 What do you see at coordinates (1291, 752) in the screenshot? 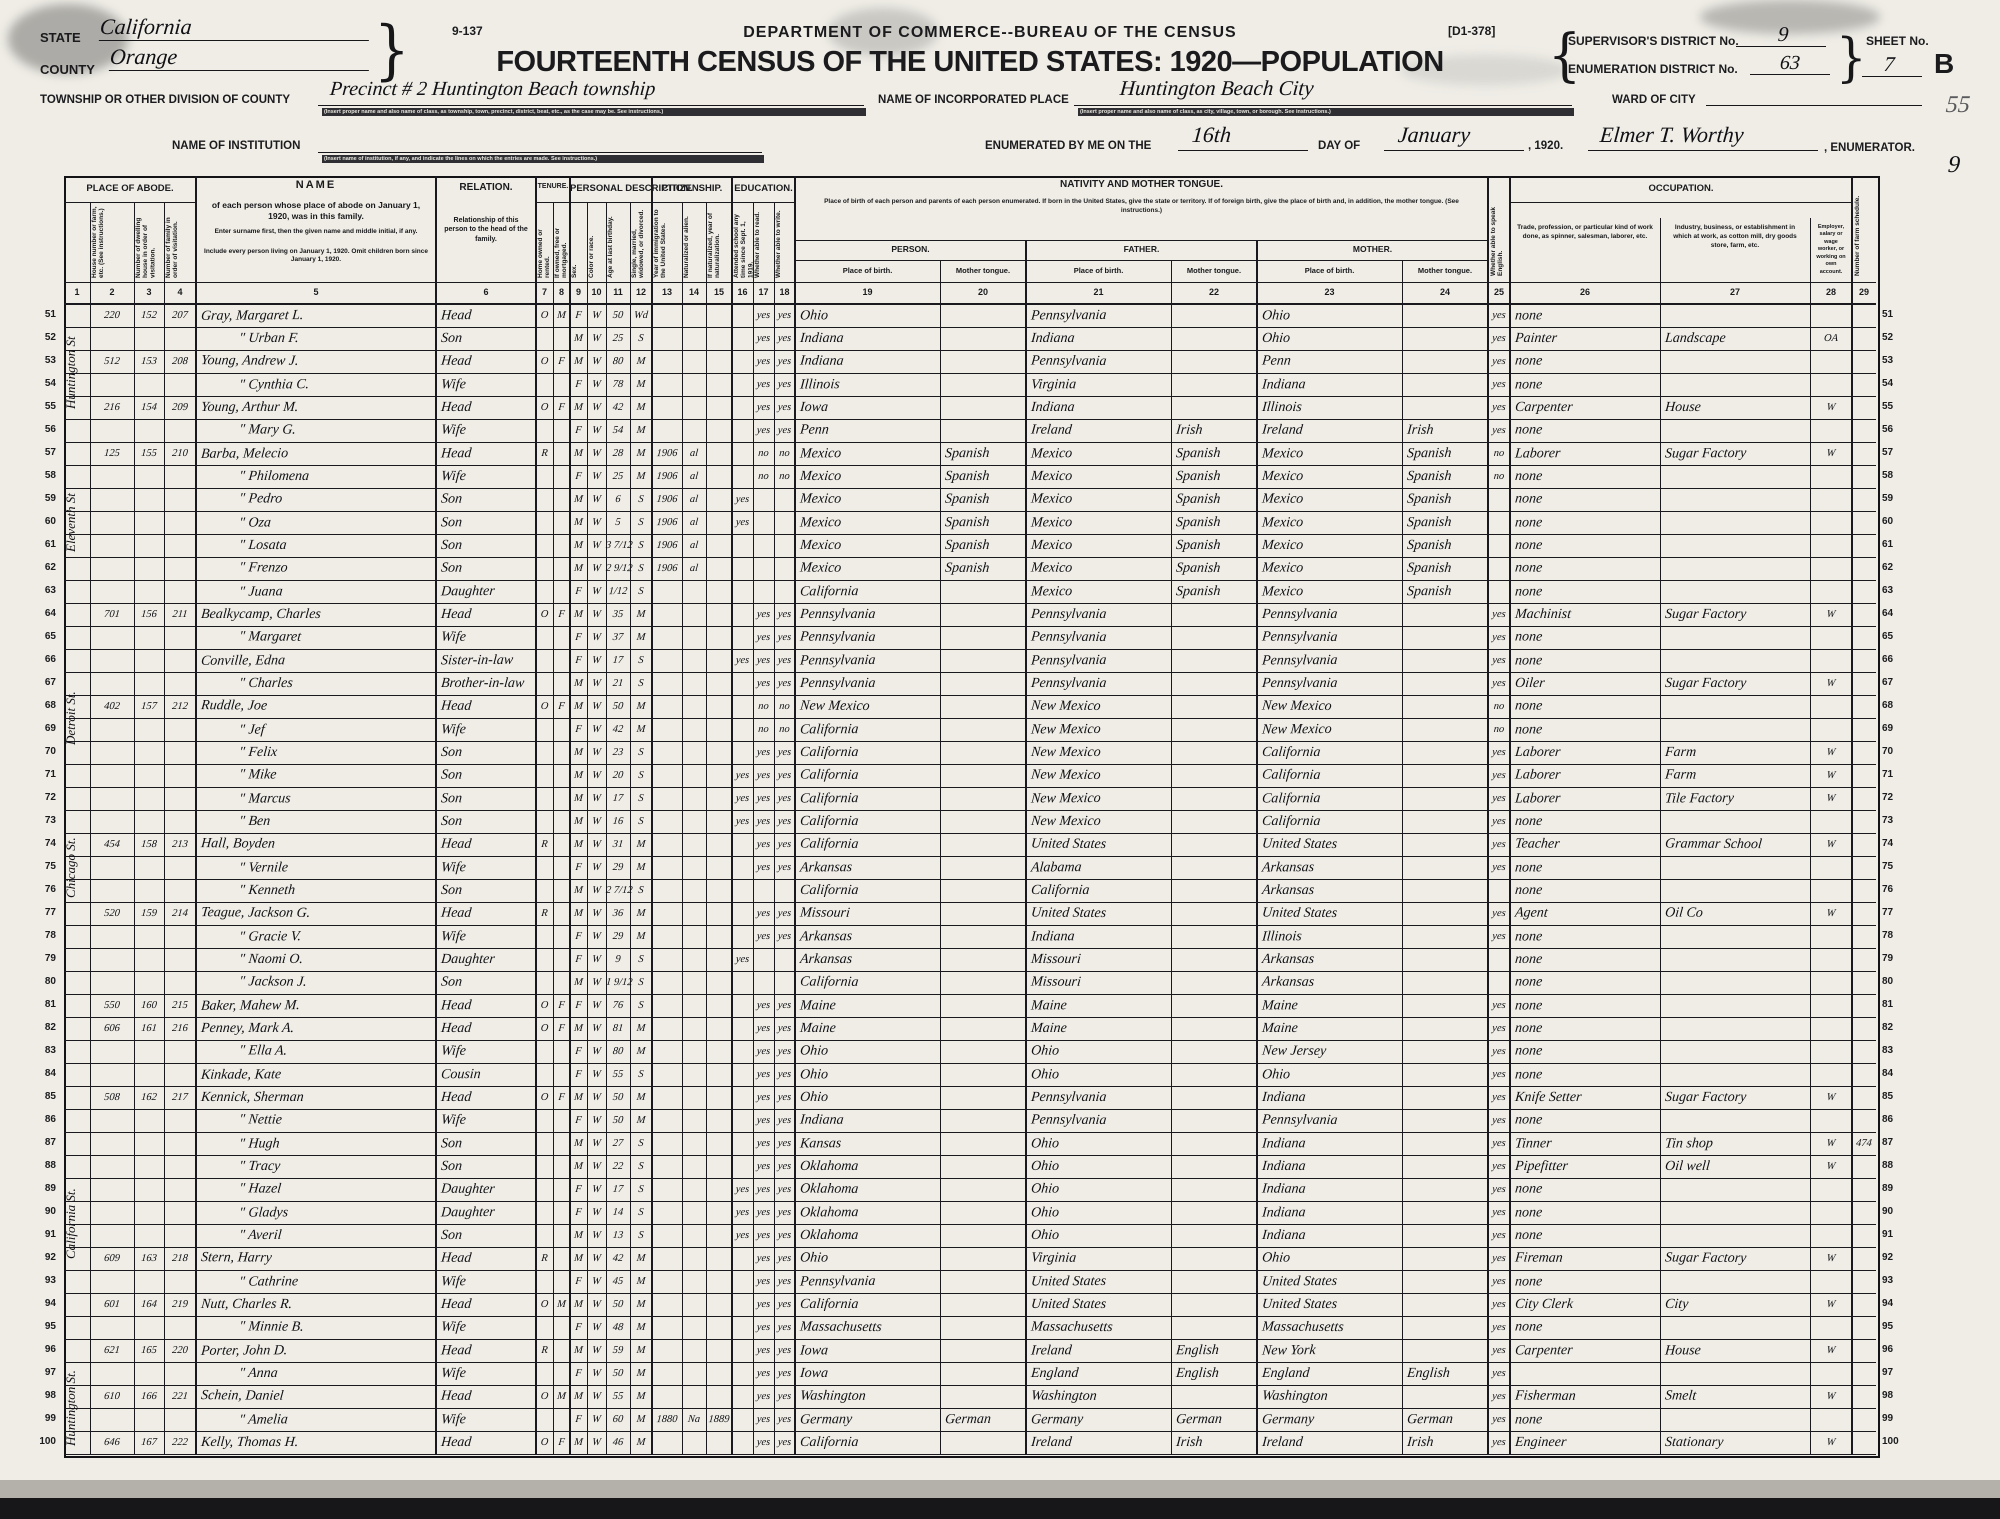
I see `cell-mpob: California` at bounding box center [1291, 752].